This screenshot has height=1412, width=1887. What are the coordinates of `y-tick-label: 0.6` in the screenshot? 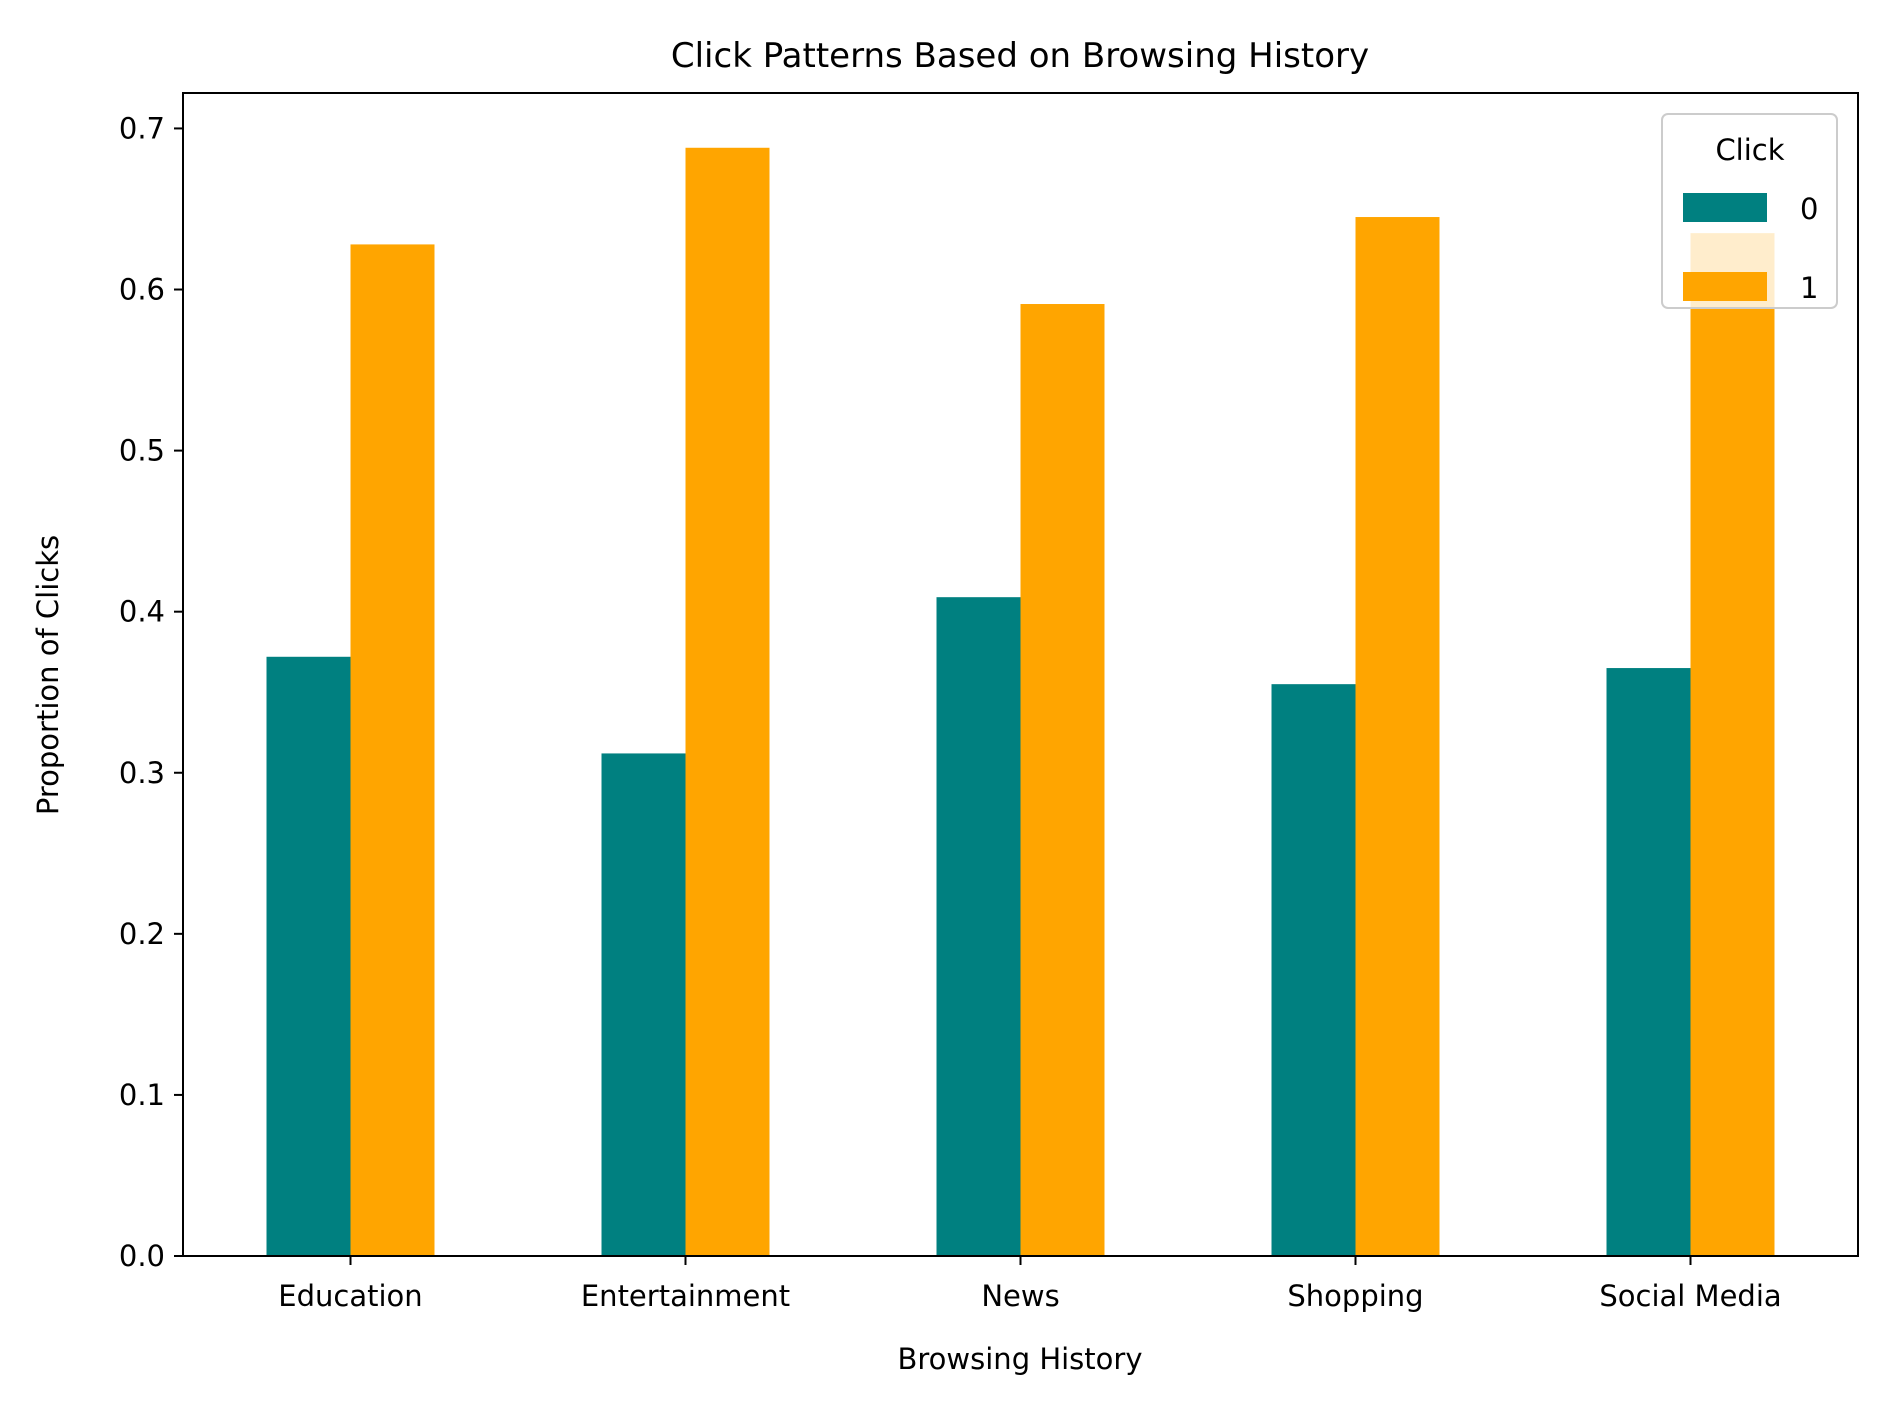 It's located at (142, 290).